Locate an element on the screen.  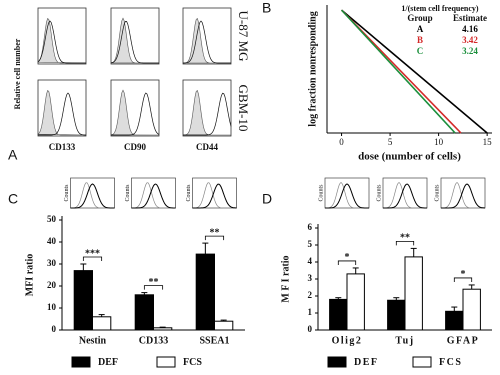
y-tick-label: 20 is located at coordinates (52, 285).